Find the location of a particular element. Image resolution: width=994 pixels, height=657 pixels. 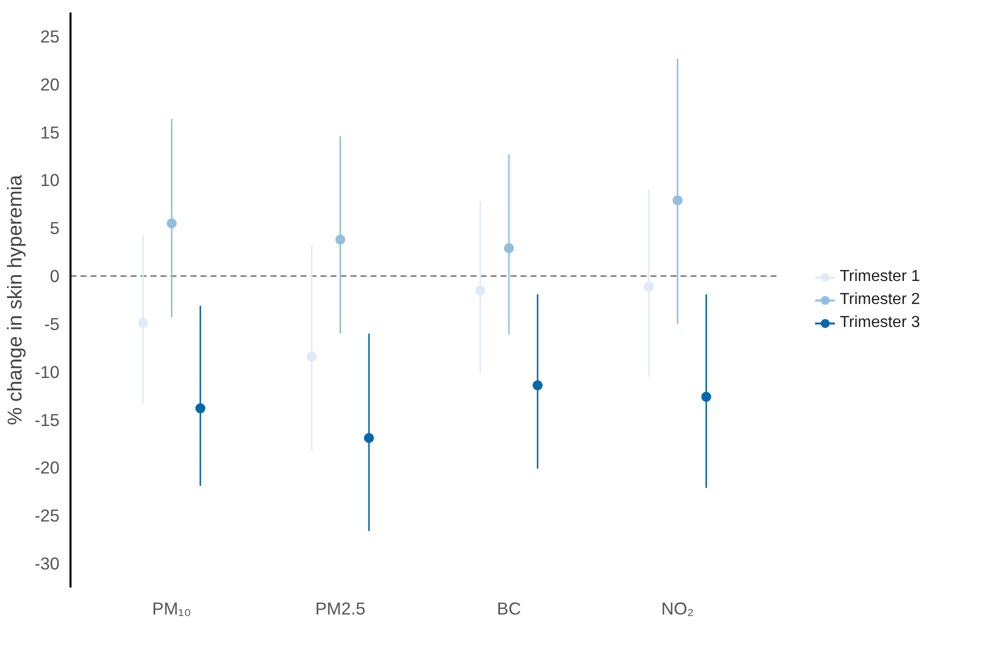

legend-label: Trimester 1 is located at coordinates (880, 277).